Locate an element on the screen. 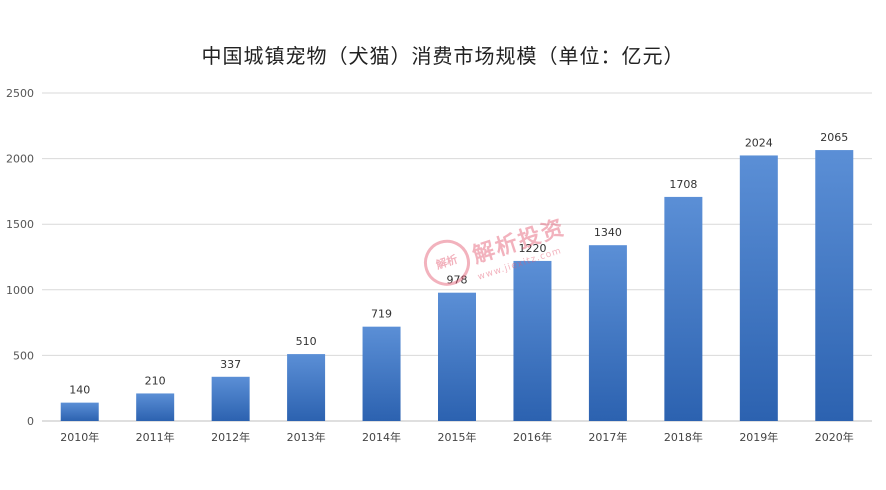 The height and width of the screenshot is (490, 886). x-tick-label: 2011年 is located at coordinates (155, 437).